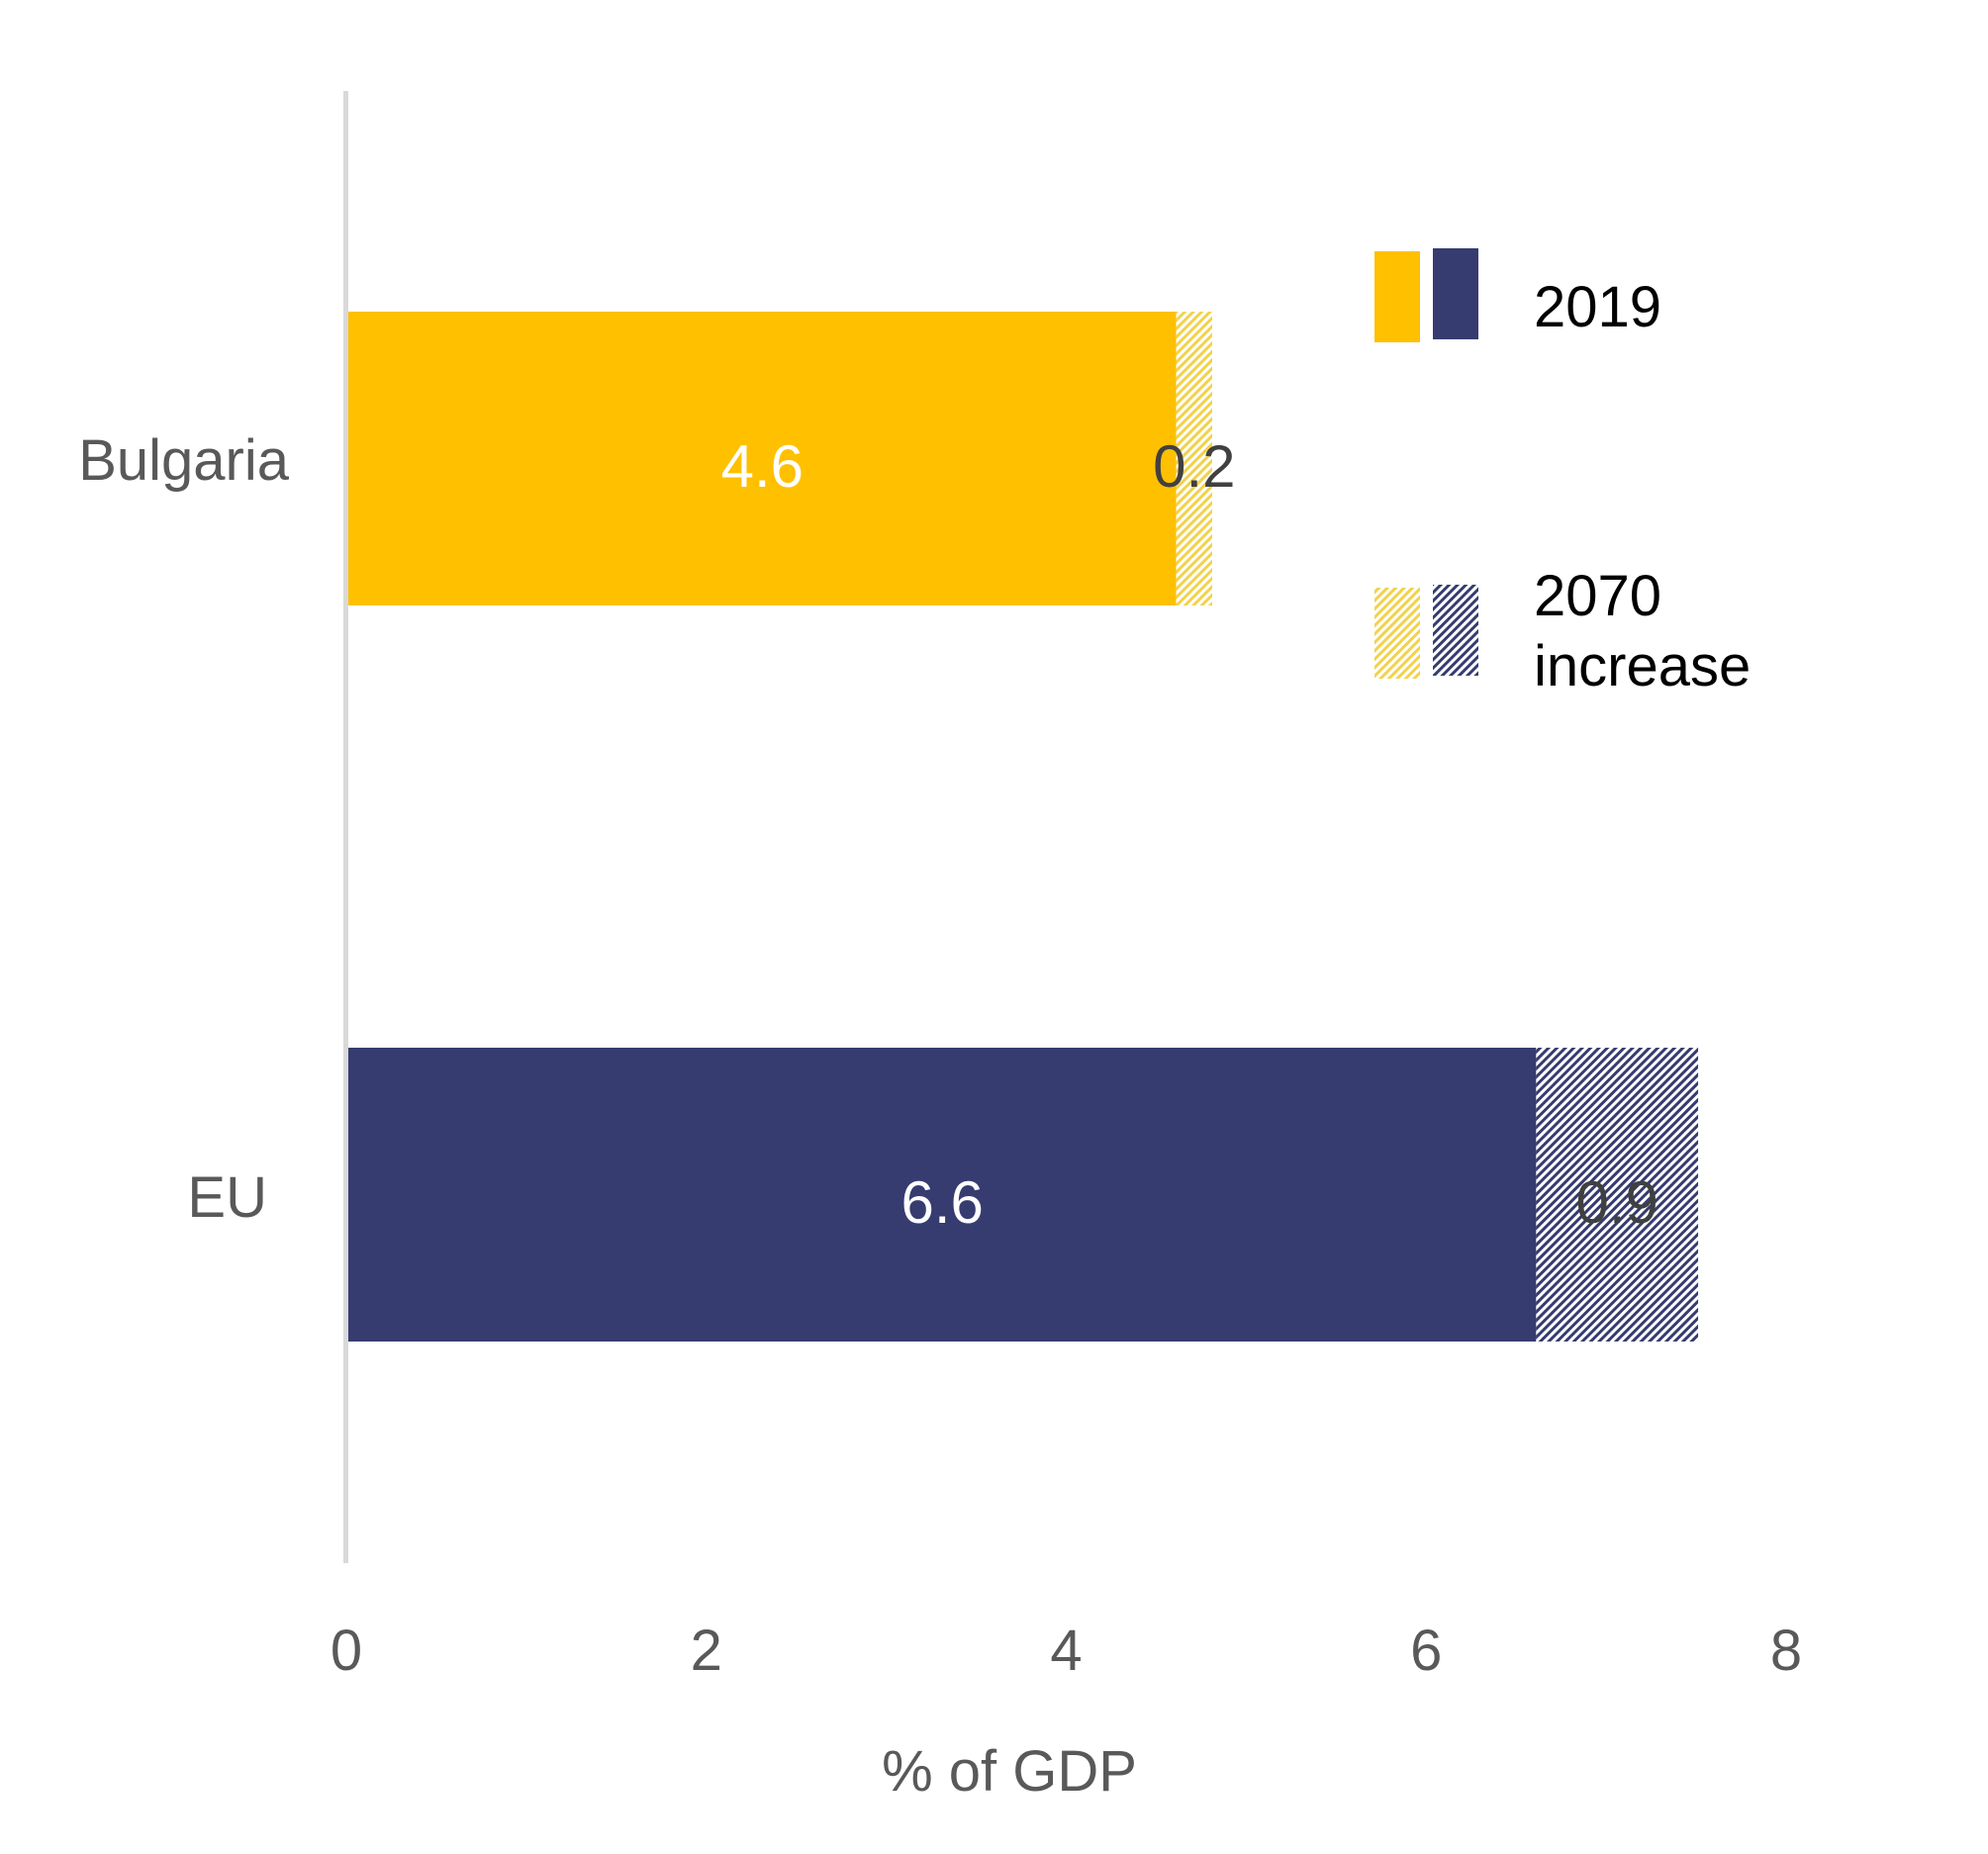 Image resolution: width=1988 pixels, height=1854 pixels. I want to click on x-tick-label: 2, so click(706, 1651).